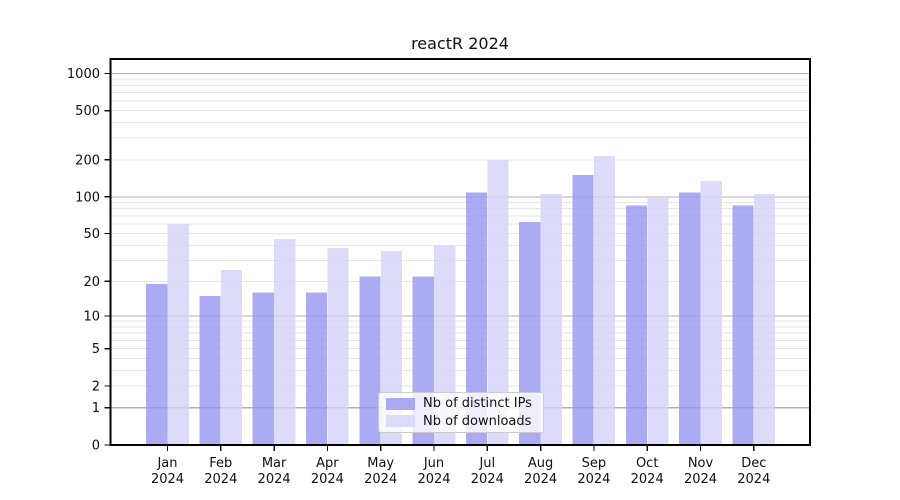  Describe the element at coordinates (476, 318) in the screenshot. I see `bar-distinct-ips-jul` at that location.